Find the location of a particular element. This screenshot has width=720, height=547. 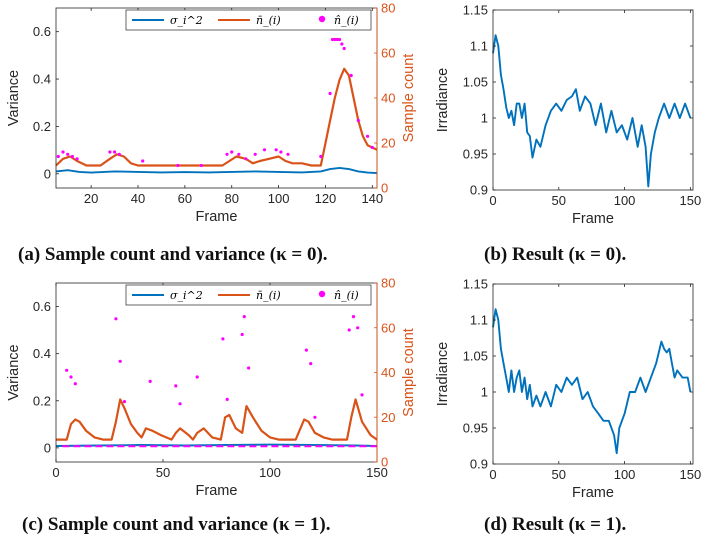

y-tick-label: 1.15 is located at coordinates (475, 284).